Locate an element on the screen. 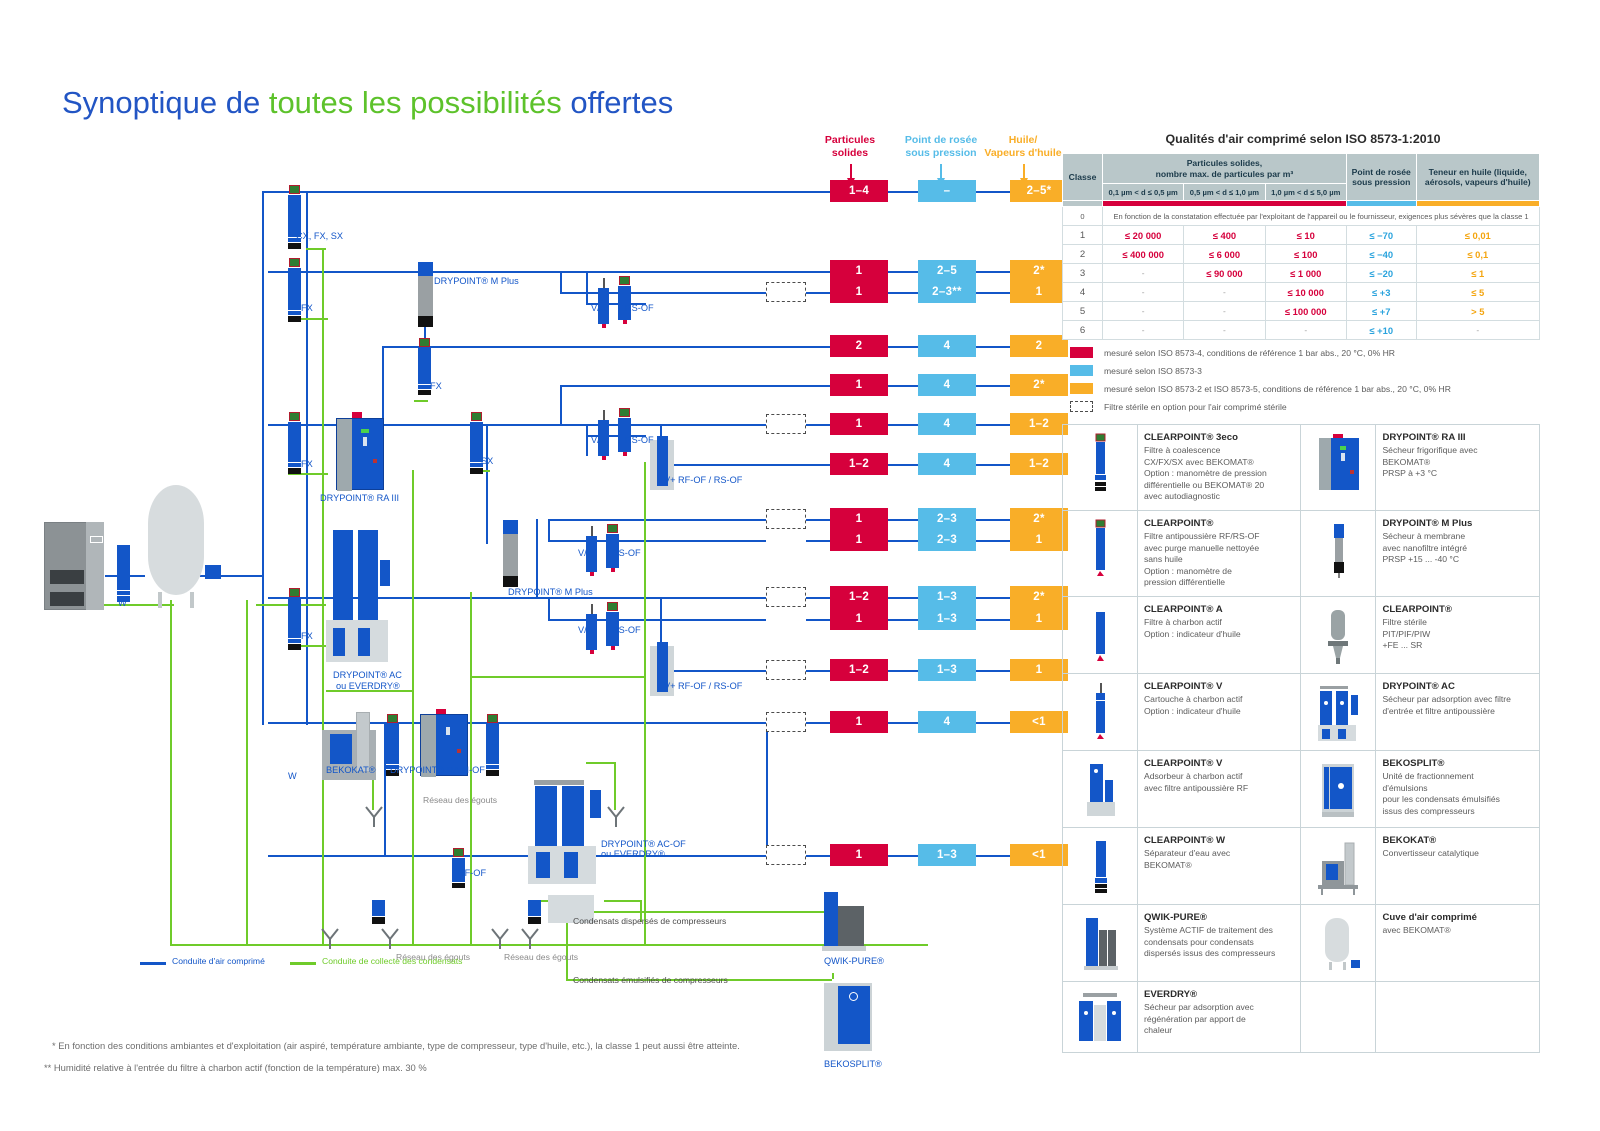 Image resolution: width=1600 pixels, height=1131 pixels. bekokat-vessel-icon is located at coordinates (363, 742).